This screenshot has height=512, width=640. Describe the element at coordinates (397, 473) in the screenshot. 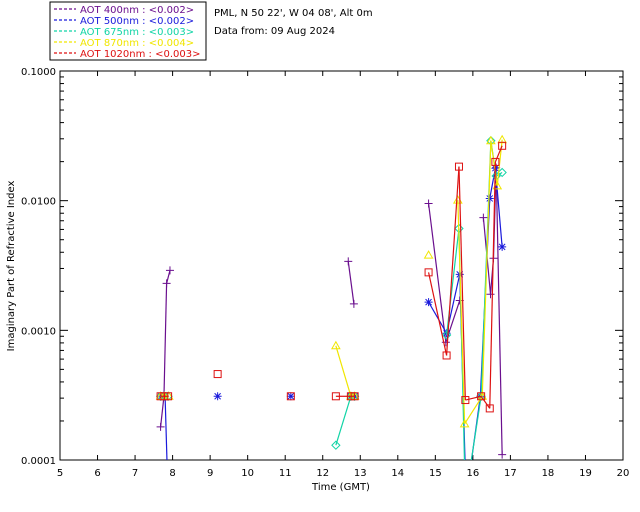

I see `x-tick-label: 14` at that location.